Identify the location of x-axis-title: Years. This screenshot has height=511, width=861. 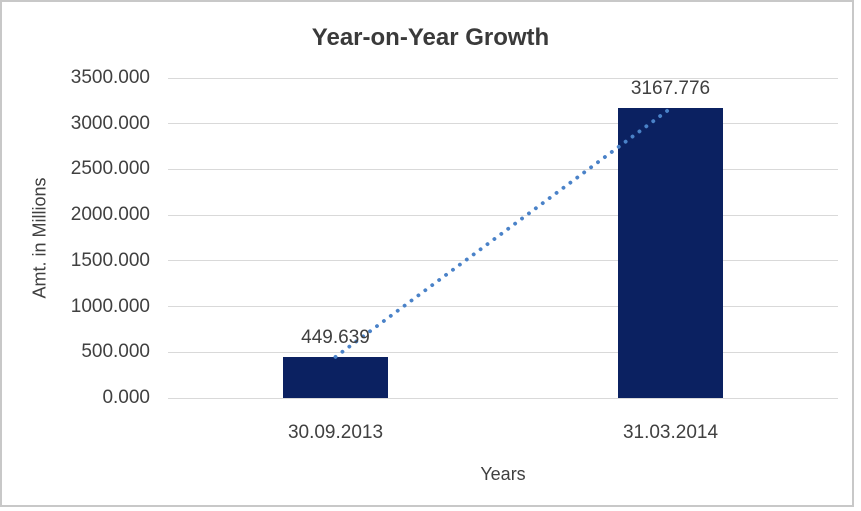
(503, 474).